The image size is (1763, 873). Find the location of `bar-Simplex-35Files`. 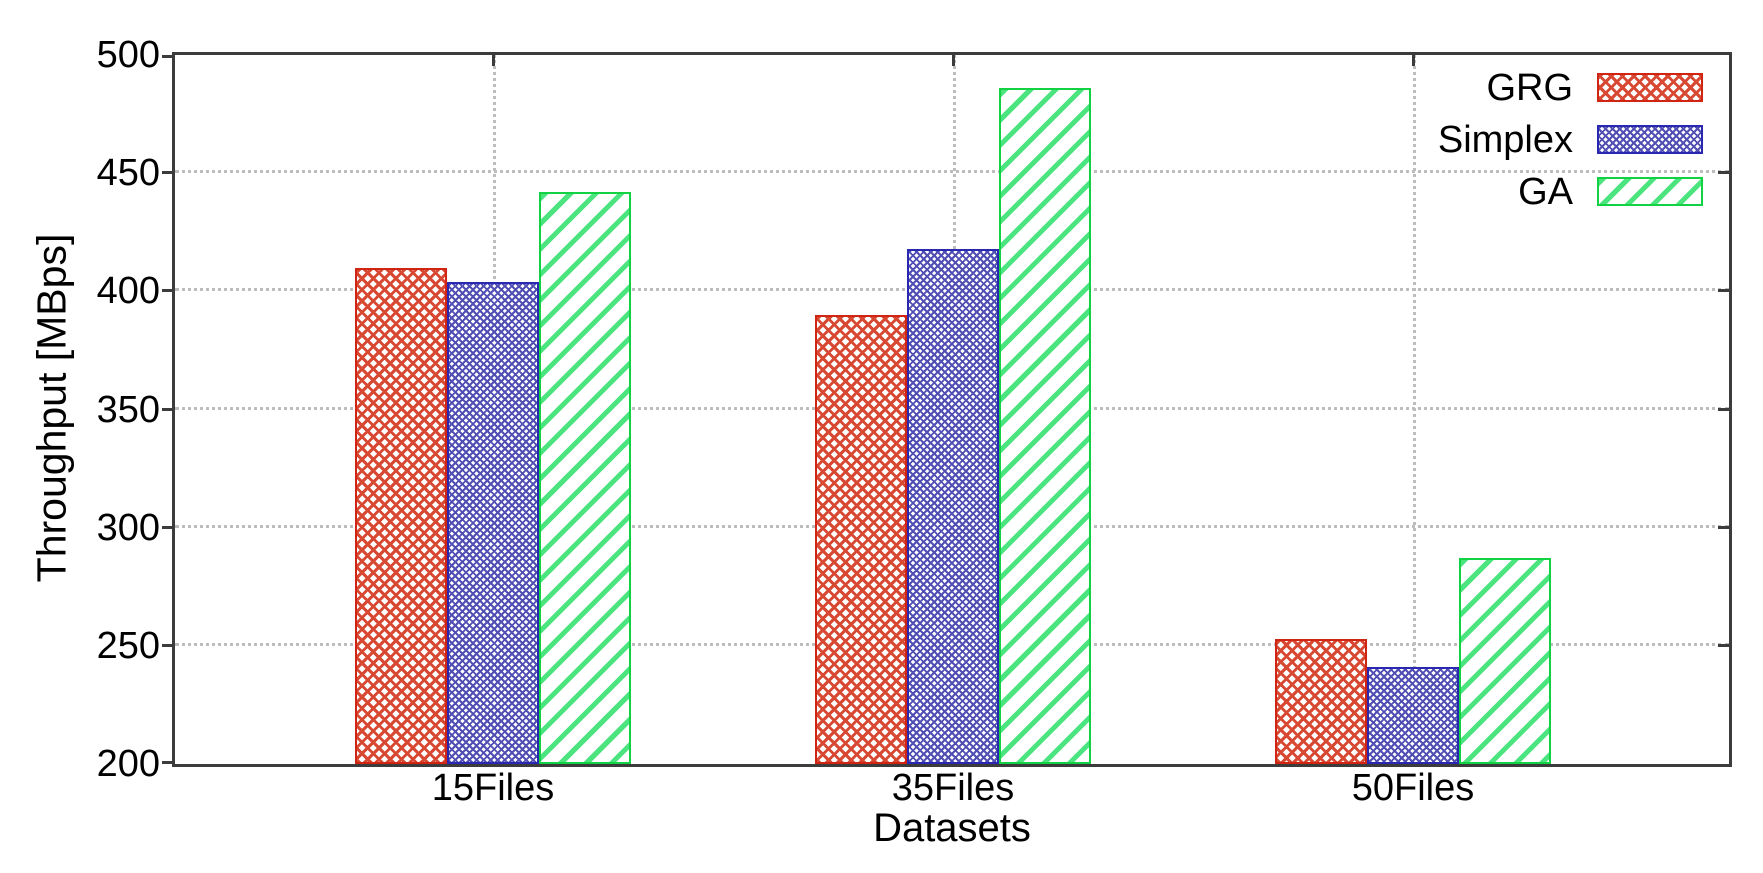

bar-Simplex-35Files is located at coordinates (953, 506).